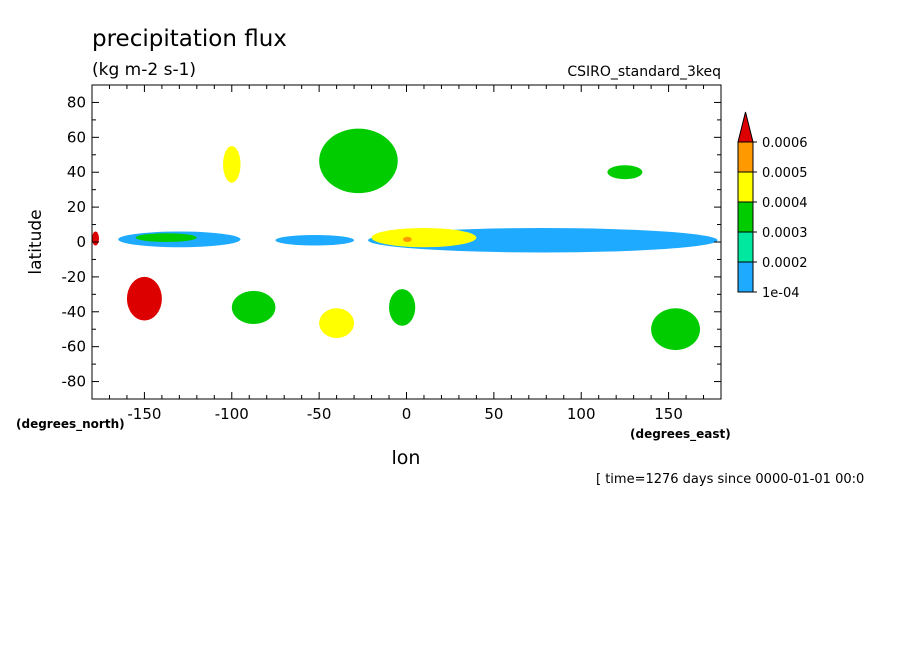 This screenshot has height=654, width=904. Describe the element at coordinates (74, 277) in the screenshot. I see `y-tick-label: -20` at that location.